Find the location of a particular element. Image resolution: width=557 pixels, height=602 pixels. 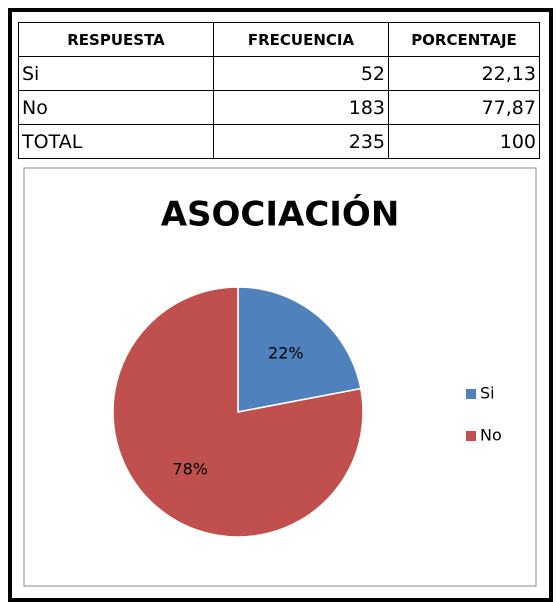

data-label: 22% is located at coordinates (286, 353).